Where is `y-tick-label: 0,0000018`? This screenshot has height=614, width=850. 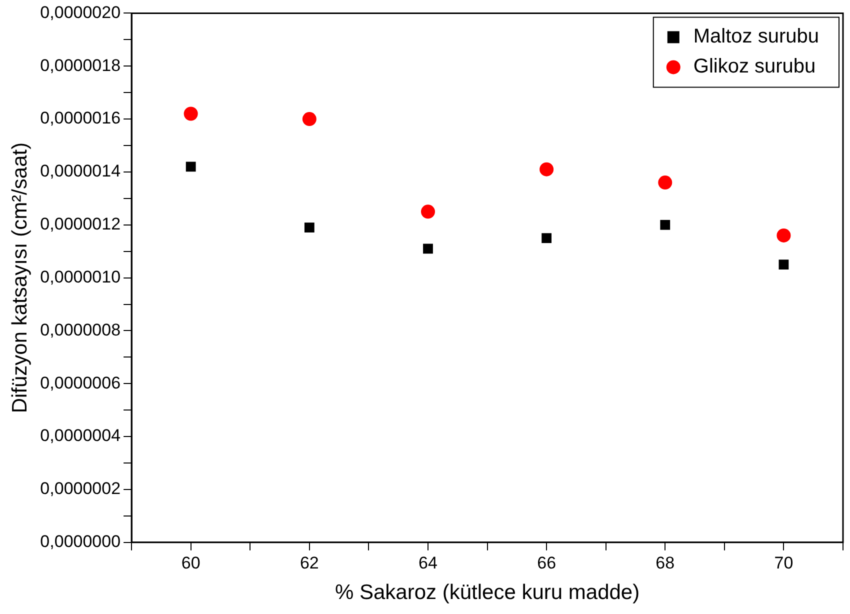 y-tick-label: 0,0000018 is located at coordinates (80, 65).